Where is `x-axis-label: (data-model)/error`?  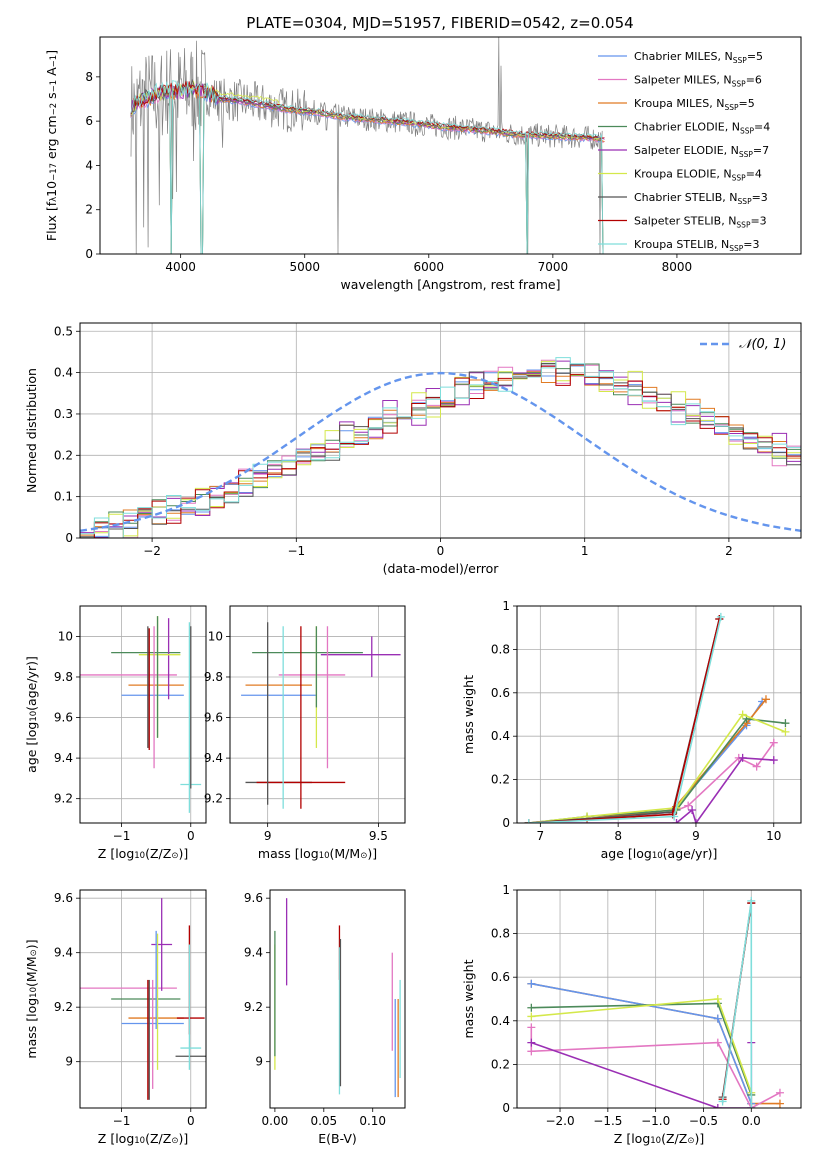 x-axis-label: (data-model)/error is located at coordinates (441, 568).